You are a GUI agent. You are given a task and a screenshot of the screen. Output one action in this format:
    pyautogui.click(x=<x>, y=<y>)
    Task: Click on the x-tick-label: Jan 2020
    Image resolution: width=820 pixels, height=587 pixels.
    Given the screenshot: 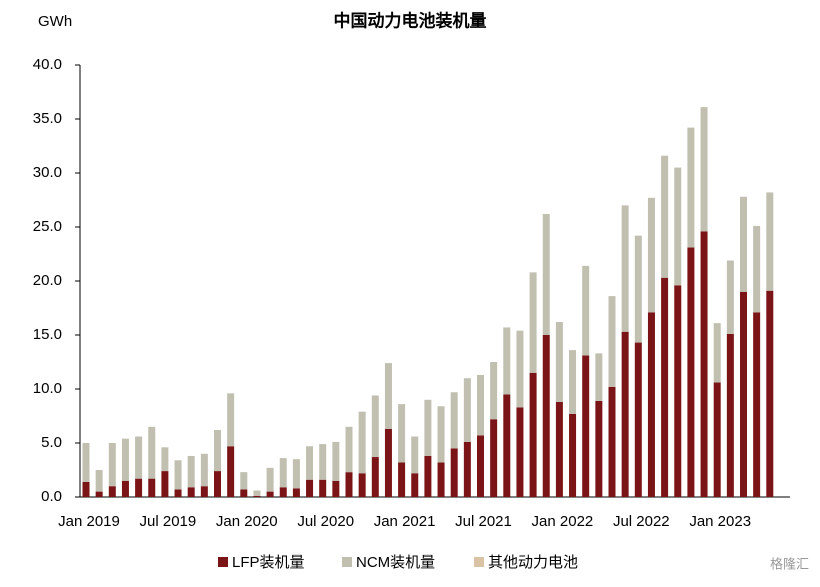 What is the action you would take?
    pyautogui.click(x=247, y=521)
    